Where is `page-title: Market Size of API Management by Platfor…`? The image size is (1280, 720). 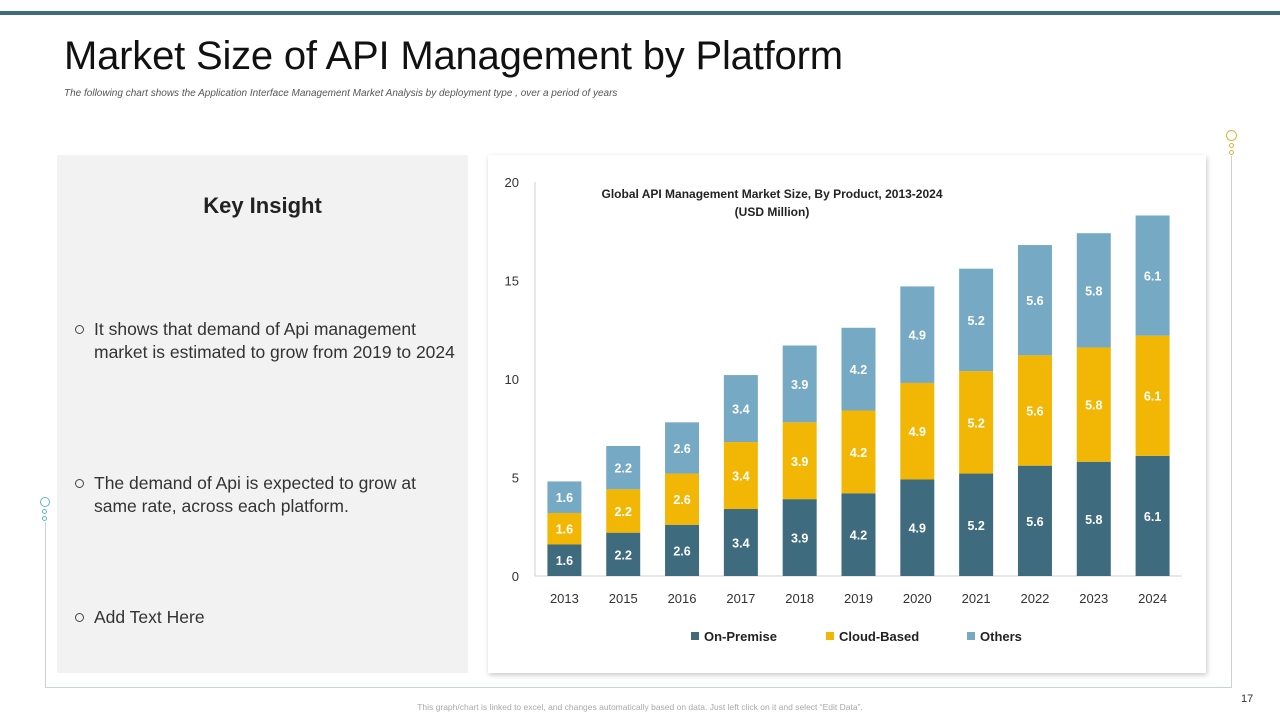 page-title: Market Size of API Management by Platfor… is located at coordinates (453, 56).